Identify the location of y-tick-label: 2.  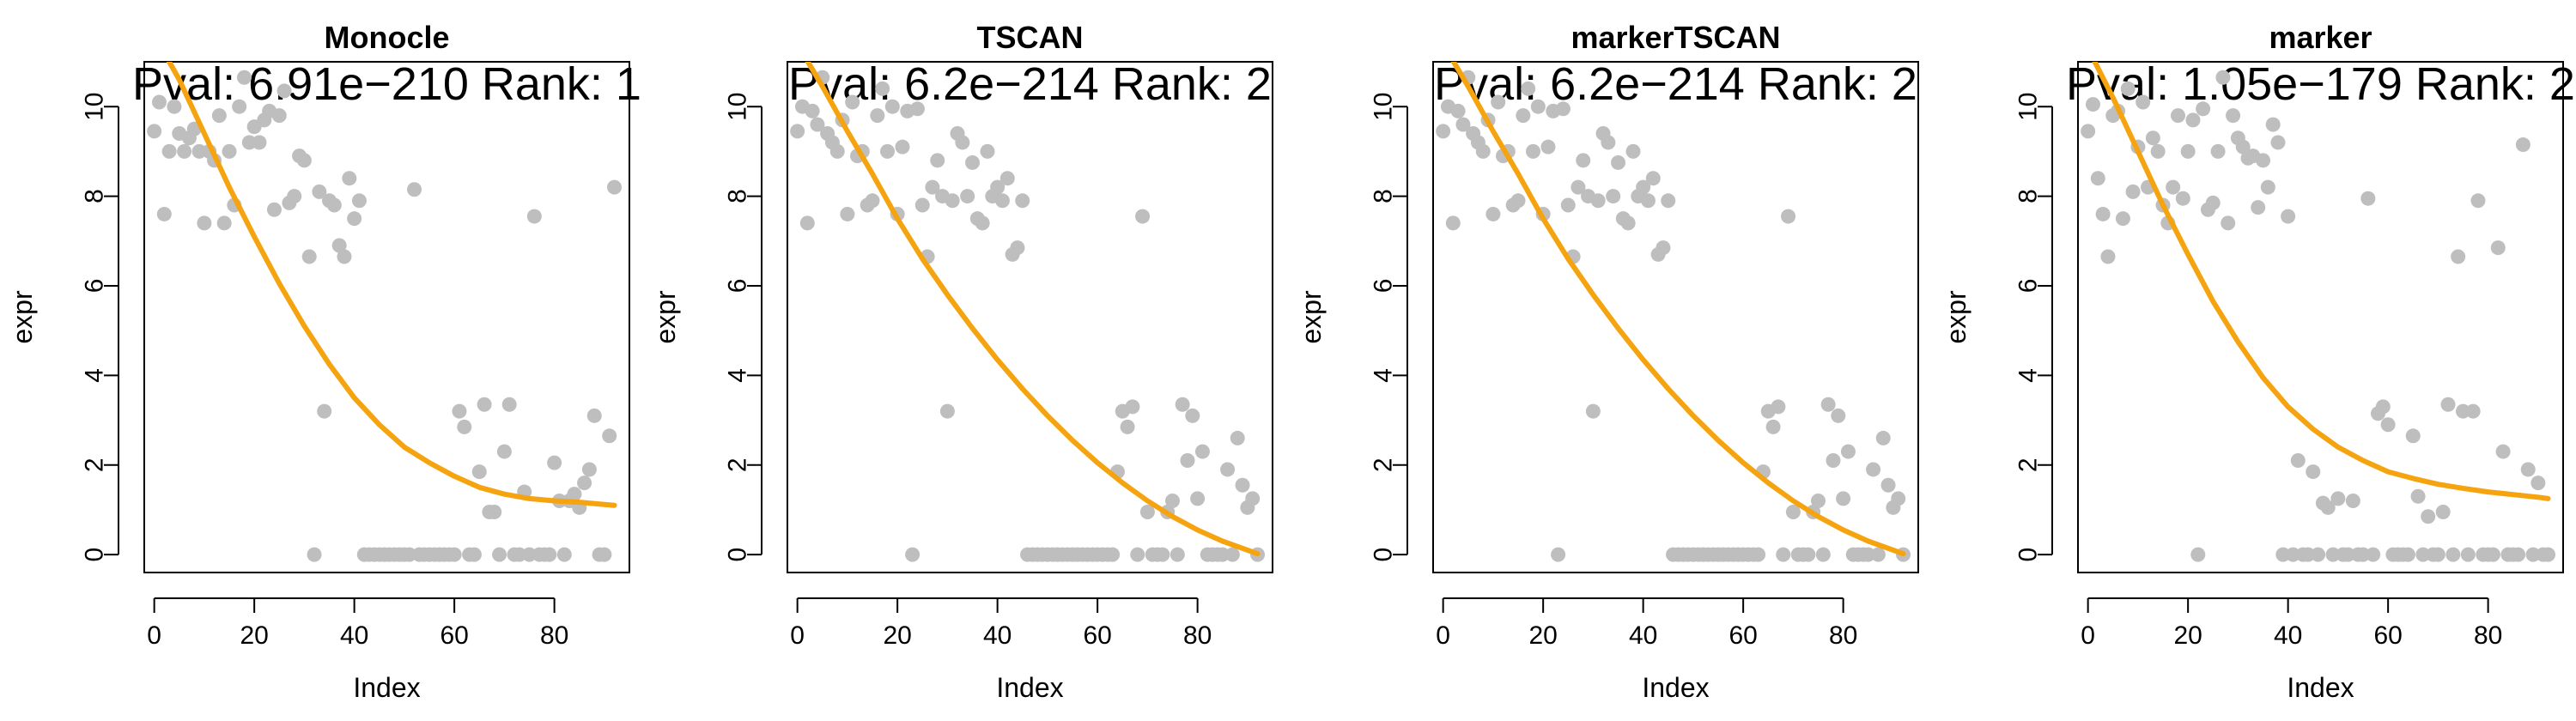
(2028, 464).